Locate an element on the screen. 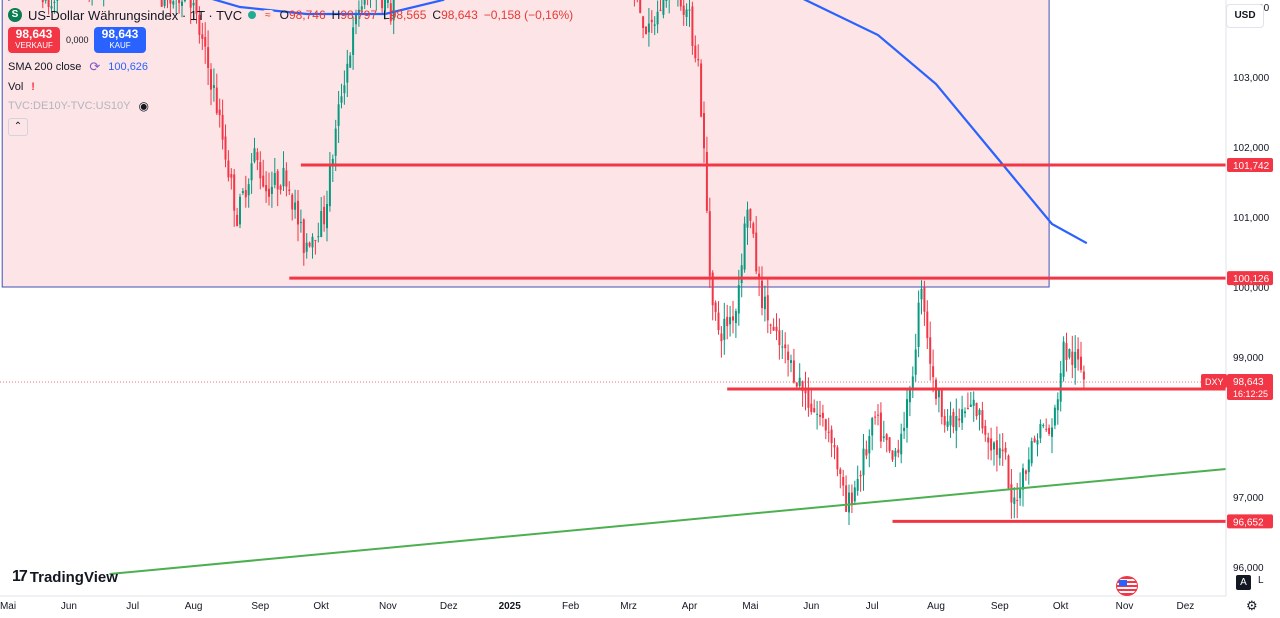  price-tick-label: 97,000 is located at coordinates (1248, 498).